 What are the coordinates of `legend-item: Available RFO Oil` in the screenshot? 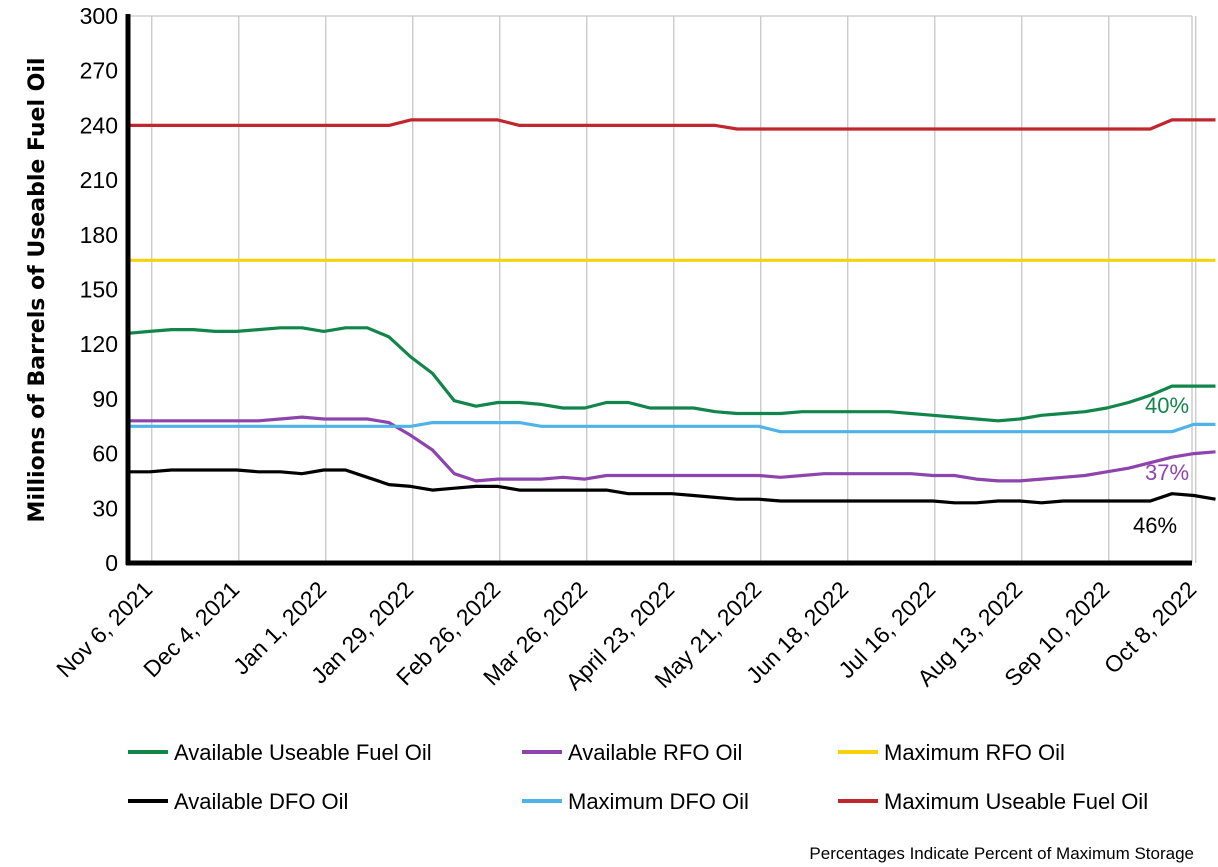 It's located at (632, 752).